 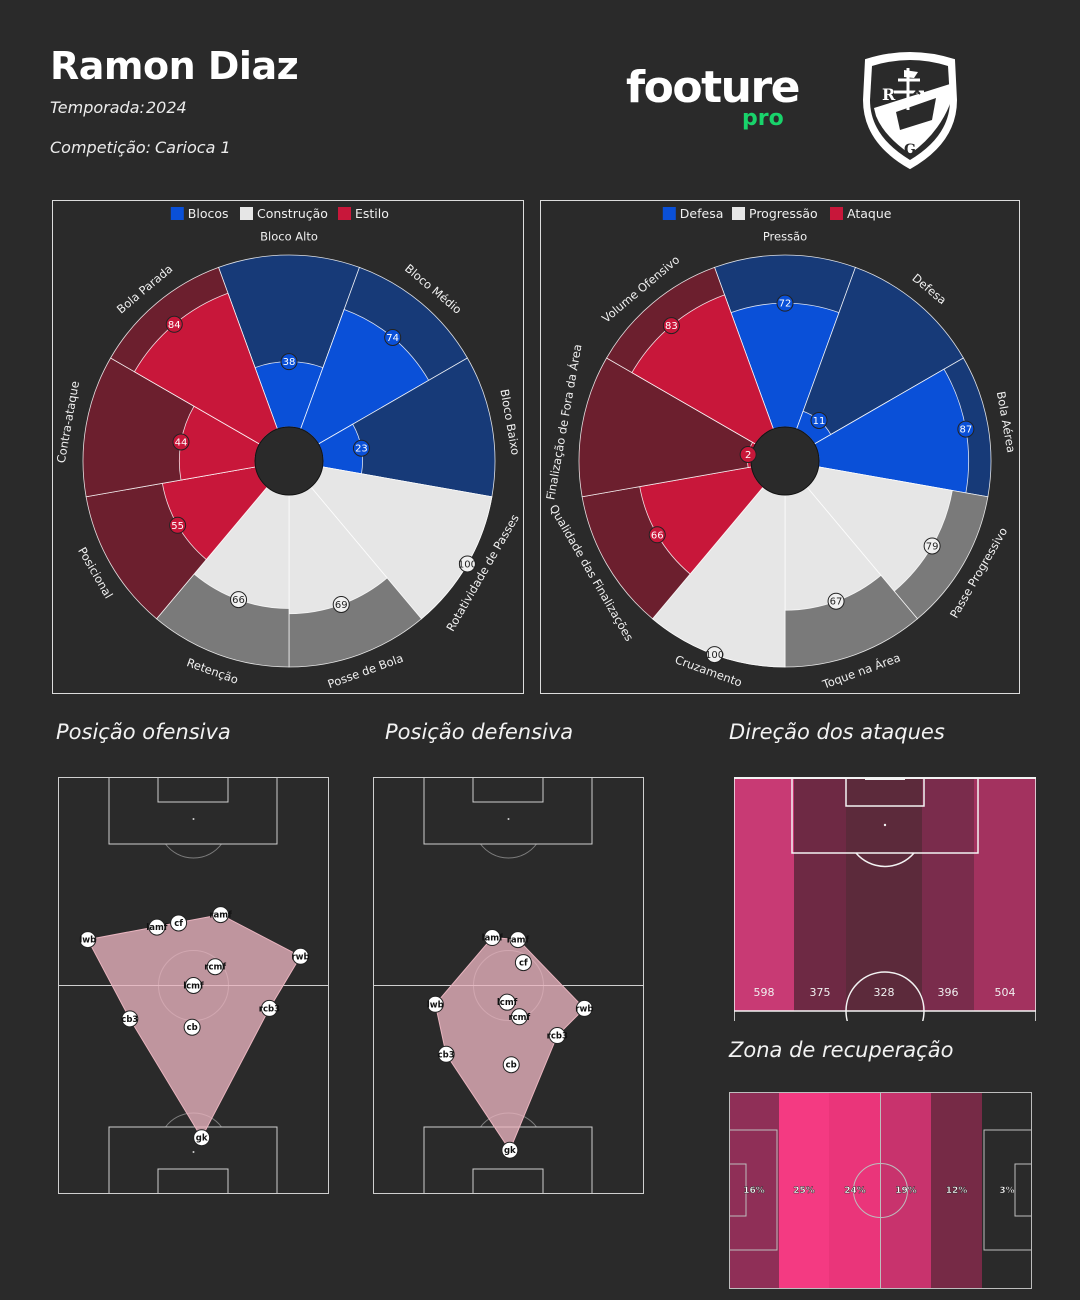 What do you see at coordinates (143, 732) in the screenshot?
I see `offensive-position-title: Posição ofensiva` at bounding box center [143, 732].